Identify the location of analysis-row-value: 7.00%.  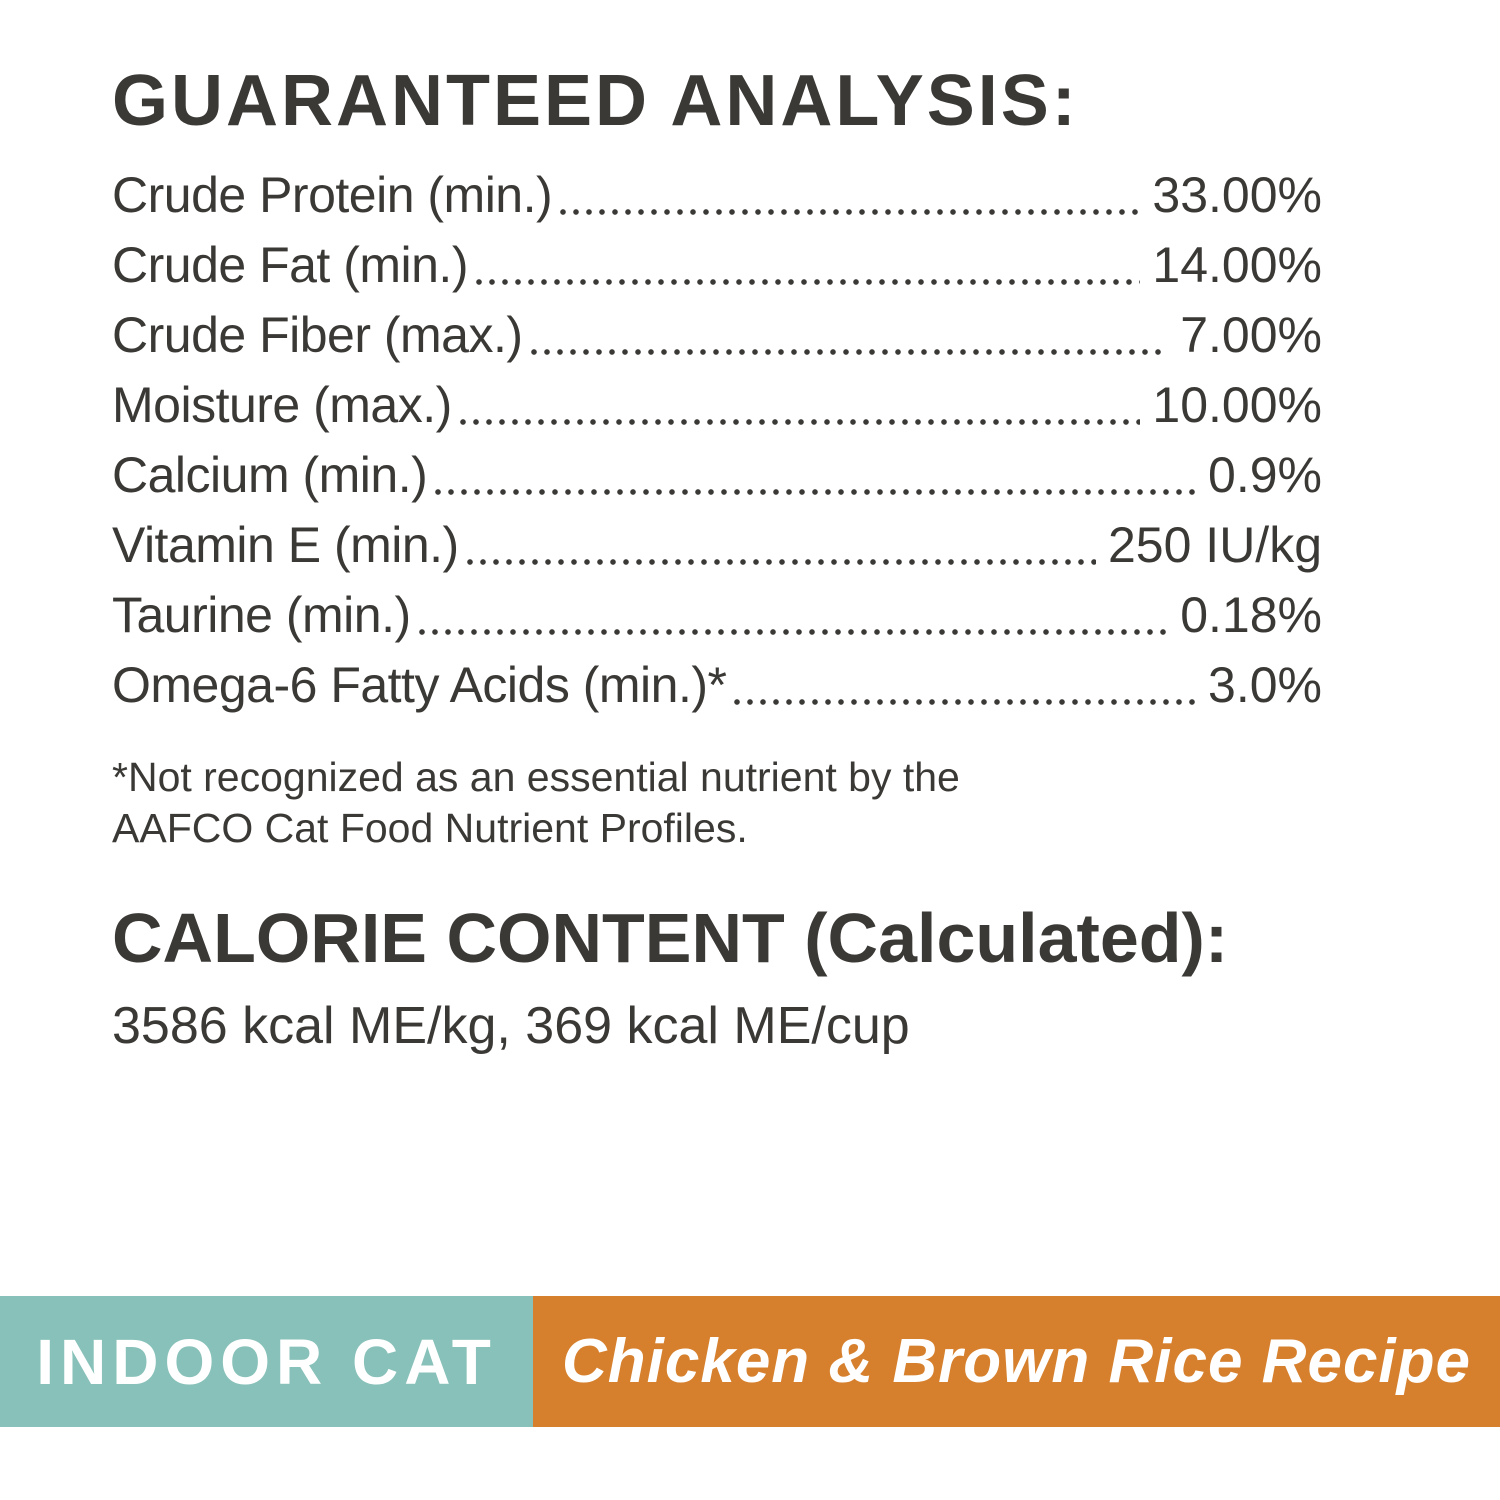
(1251, 335).